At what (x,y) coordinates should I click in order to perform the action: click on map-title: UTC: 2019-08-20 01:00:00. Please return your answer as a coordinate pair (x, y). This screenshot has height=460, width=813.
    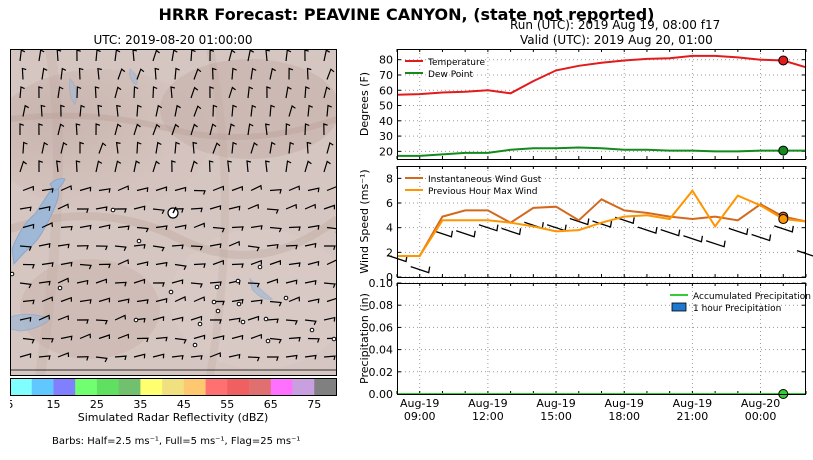
    Looking at the image, I should click on (173, 40).